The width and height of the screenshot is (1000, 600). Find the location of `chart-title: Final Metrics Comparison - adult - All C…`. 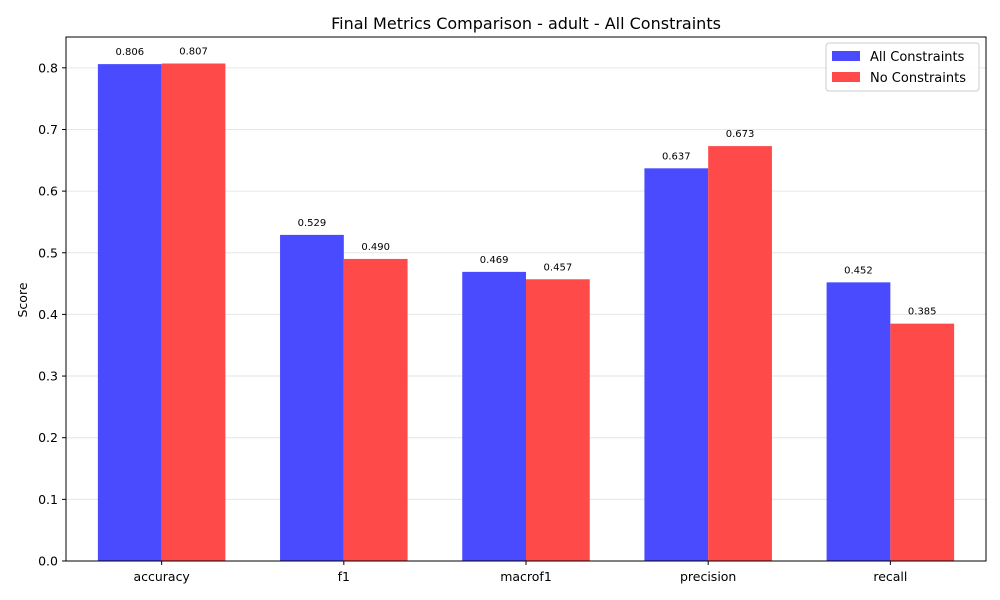

chart-title: Final Metrics Comparison - adult - All C… is located at coordinates (526, 23).